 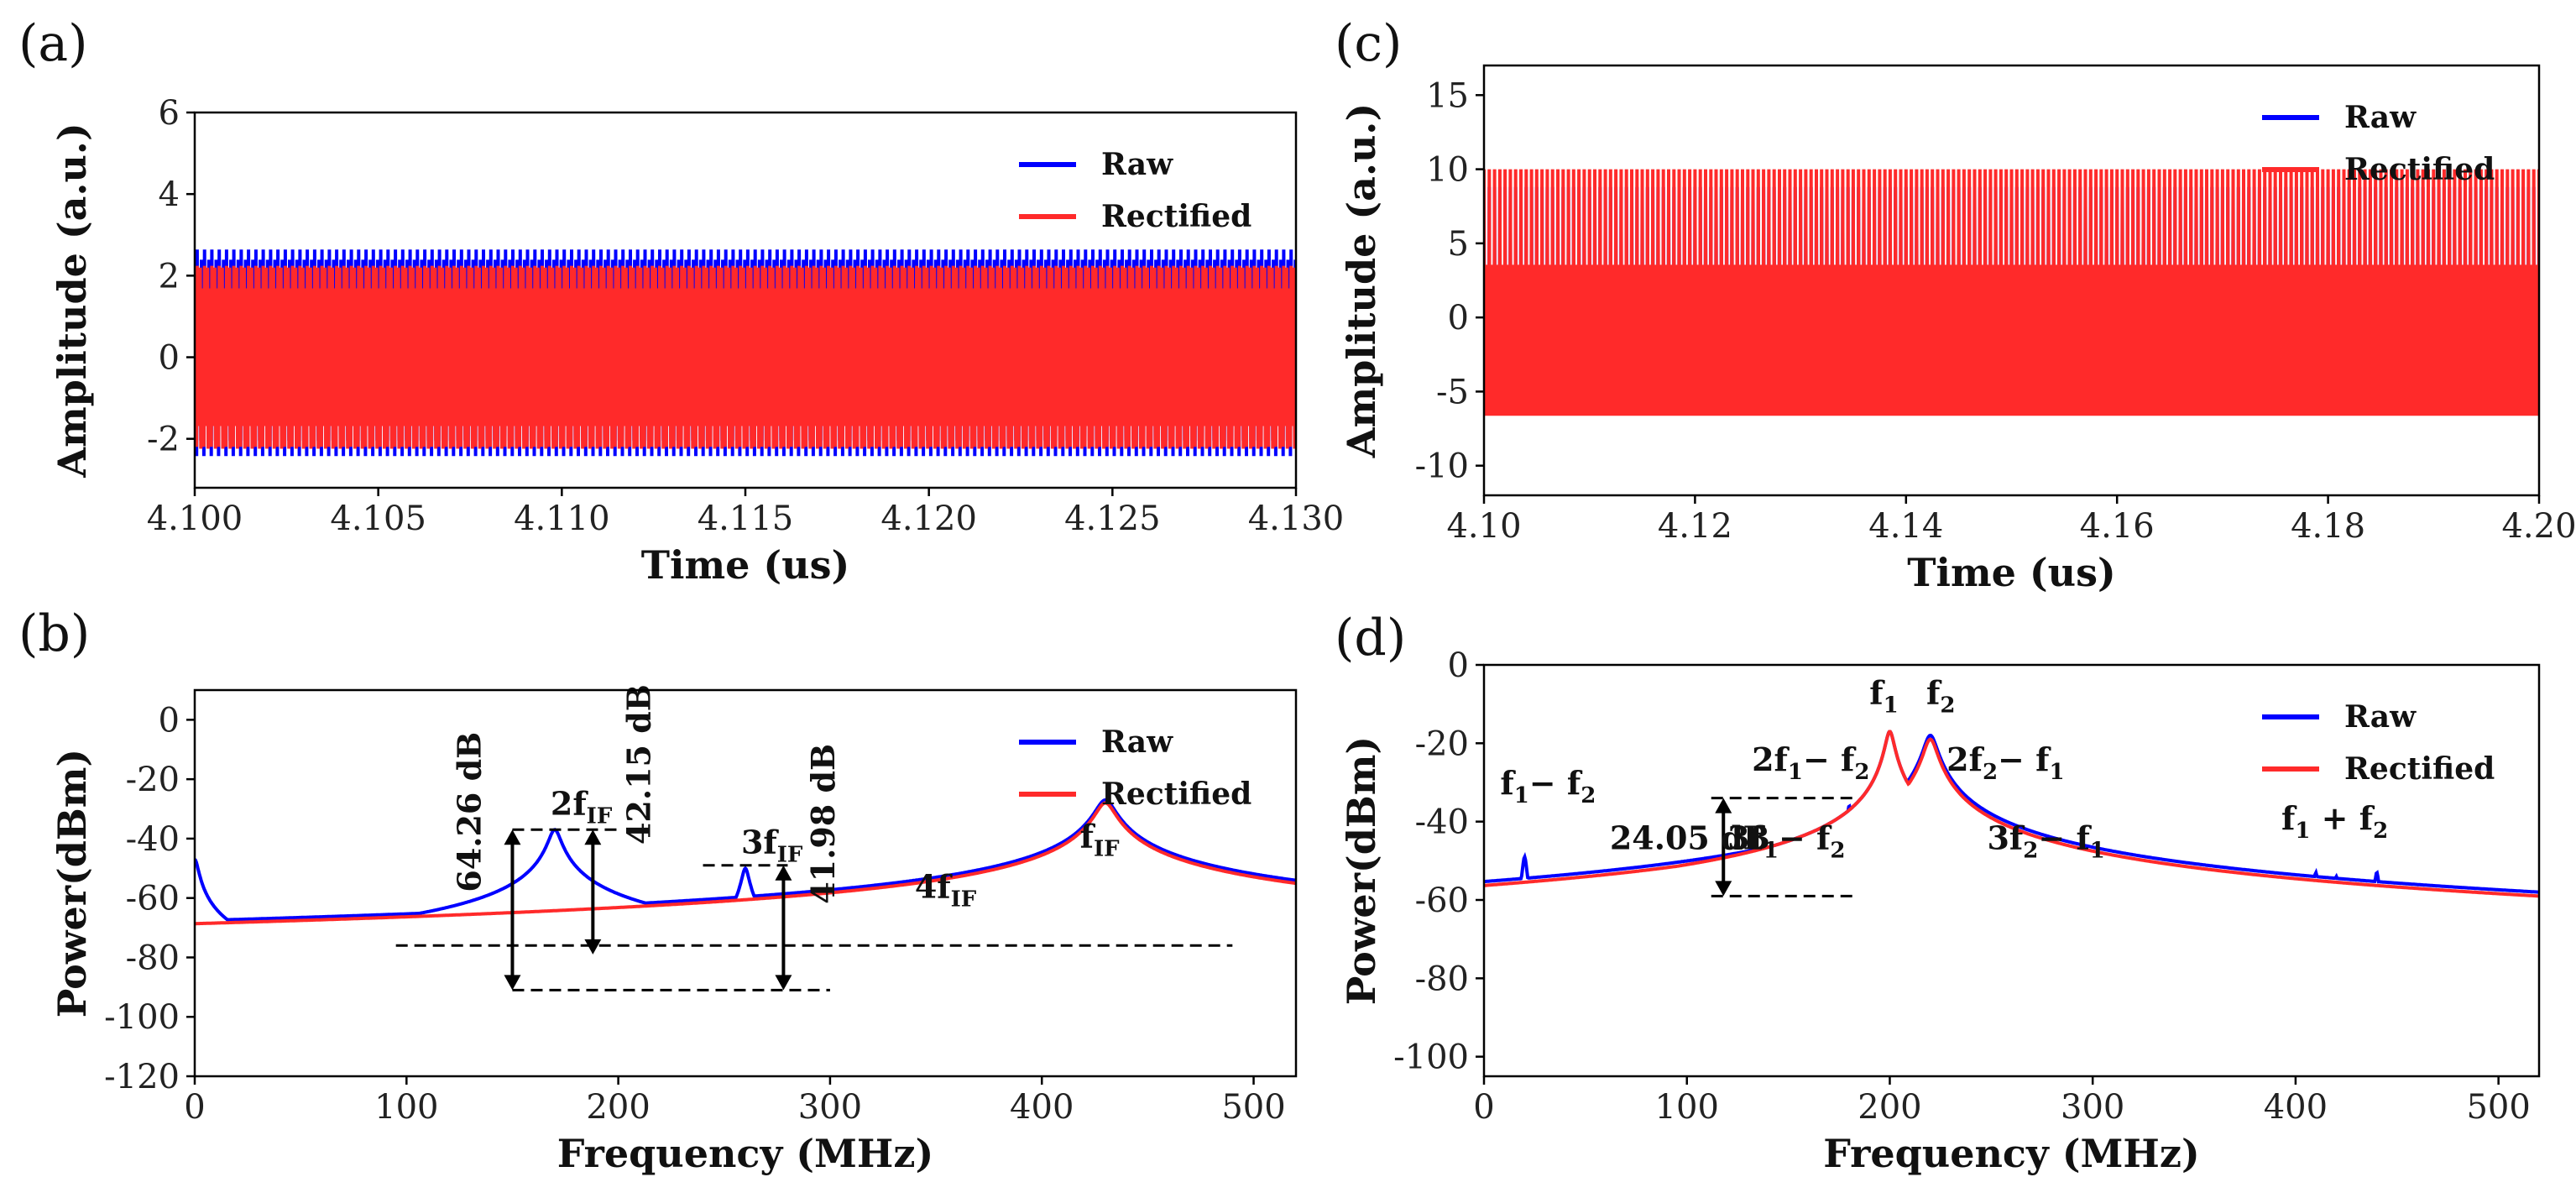 What do you see at coordinates (1458, 244) in the screenshot?
I see `y-tick-label-c-3: 5` at bounding box center [1458, 244].